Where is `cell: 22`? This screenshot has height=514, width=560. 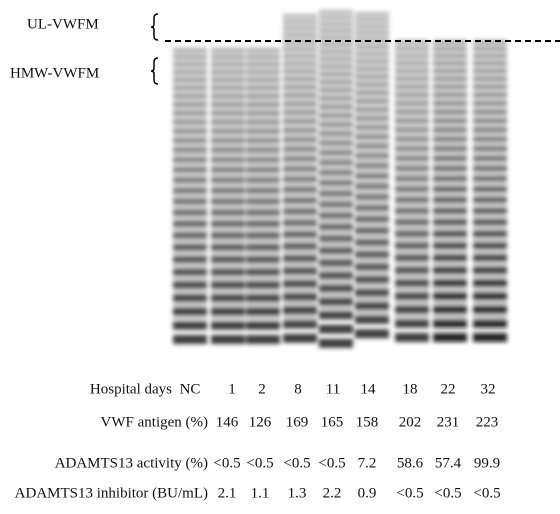
cell: 22 is located at coordinates (448, 389).